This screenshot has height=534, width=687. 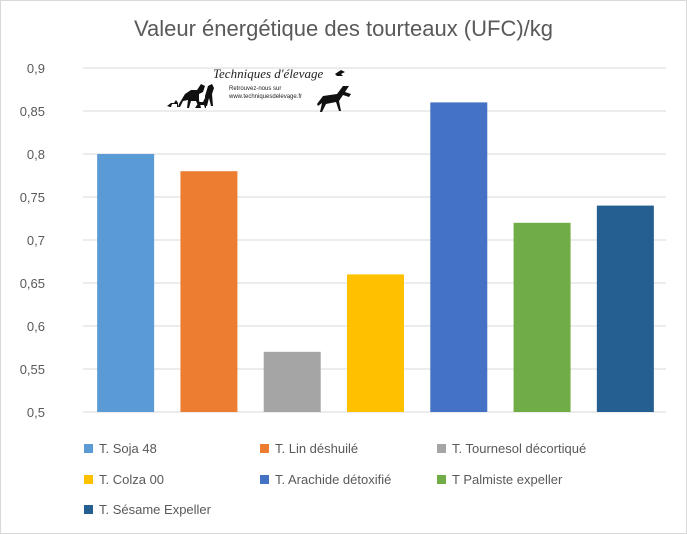 I want to click on legend-item: T. Sésame Expeller, so click(x=147, y=509).